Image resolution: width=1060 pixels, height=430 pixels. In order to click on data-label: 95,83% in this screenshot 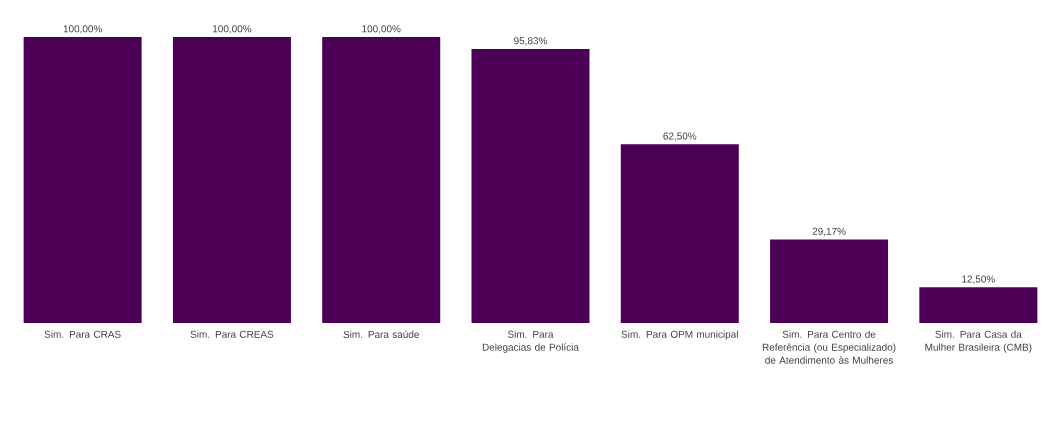, I will do `click(531, 41)`.